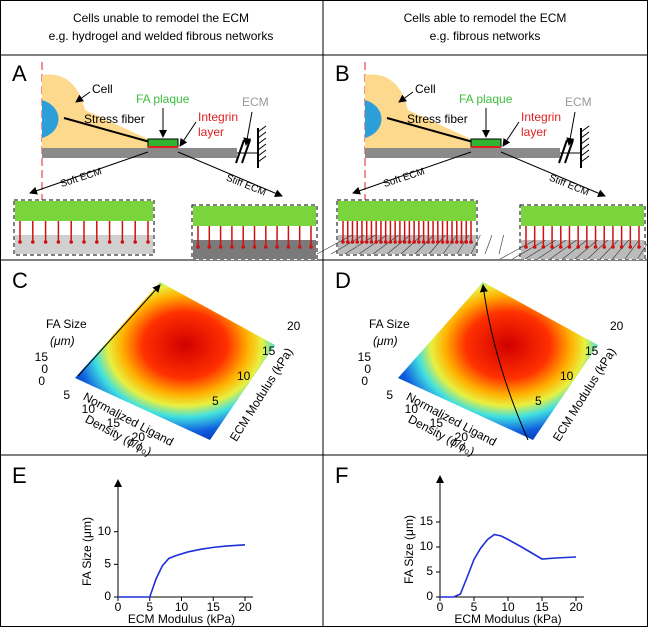 The image size is (648, 632). What do you see at coordinates (118, 607) in the screenshot?
I see `x-tick-label: 0` at bounding box center [118, 607].